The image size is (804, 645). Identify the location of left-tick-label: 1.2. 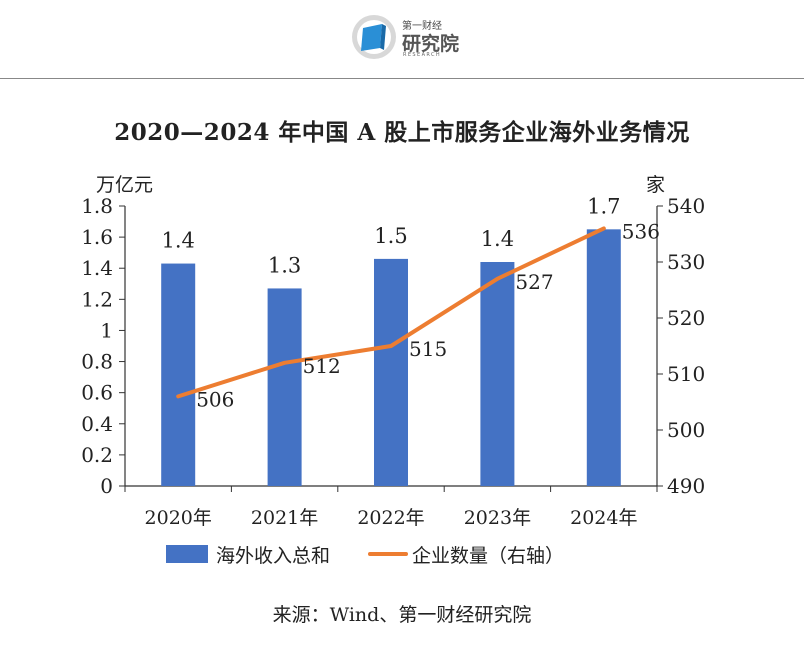
(97, 299).